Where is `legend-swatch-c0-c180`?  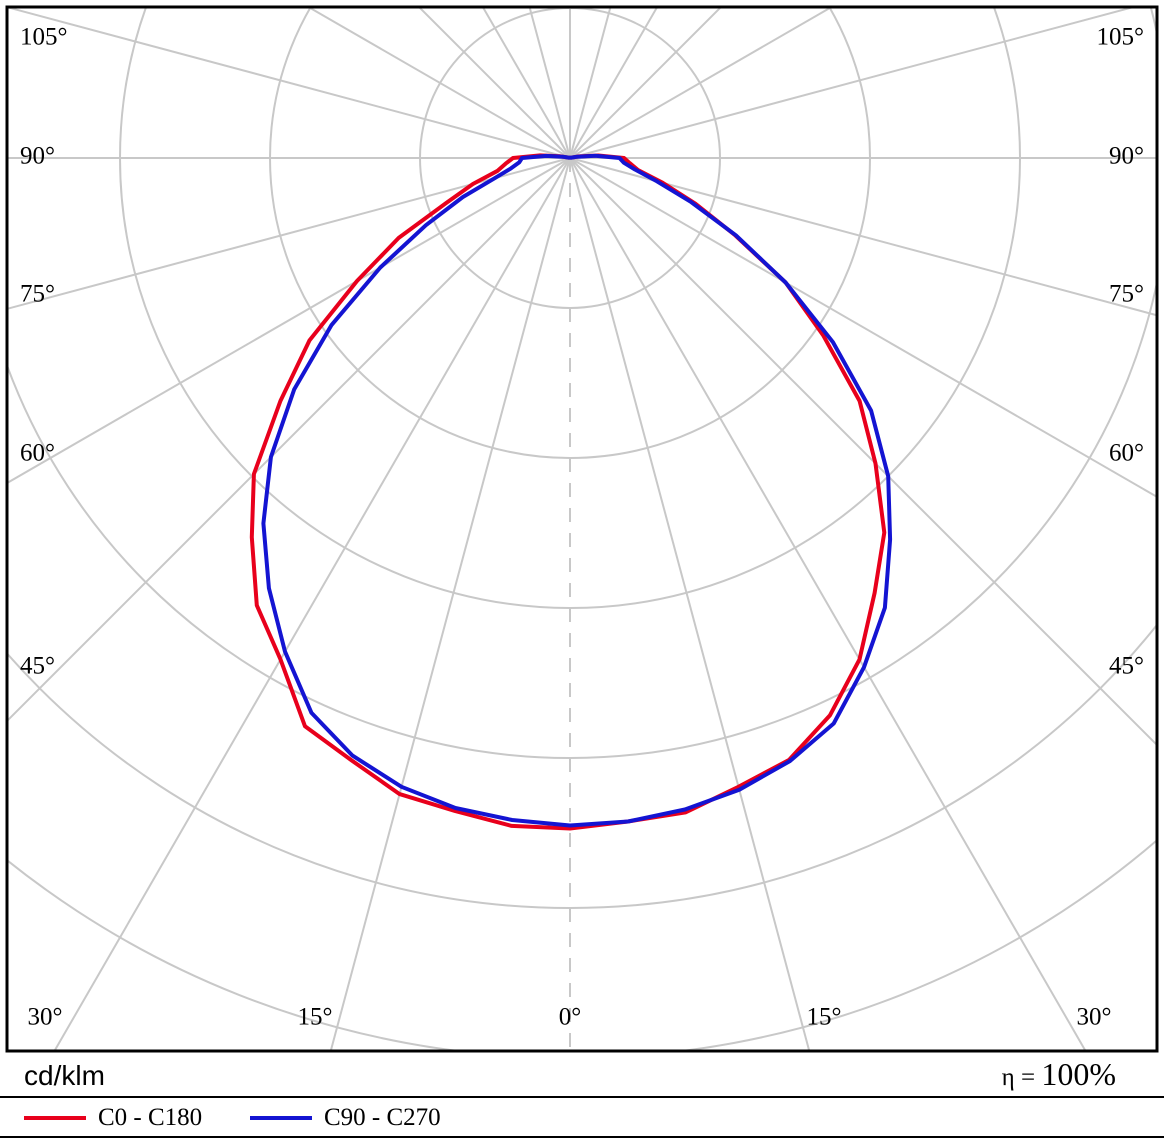
legend-swatch-c0-c180 is located at coordinates (55, 1118).